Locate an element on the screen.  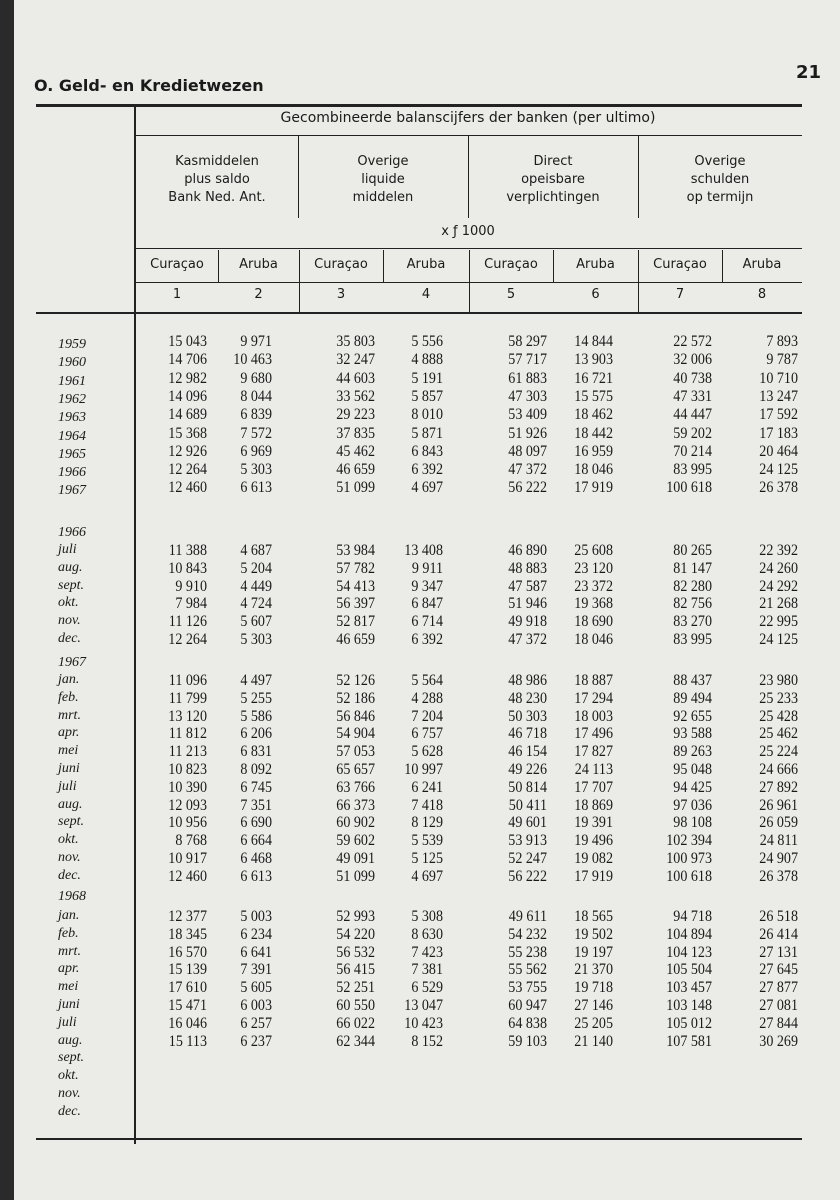
cell-col-7: 81 147 is located at coordinates (692, 568).